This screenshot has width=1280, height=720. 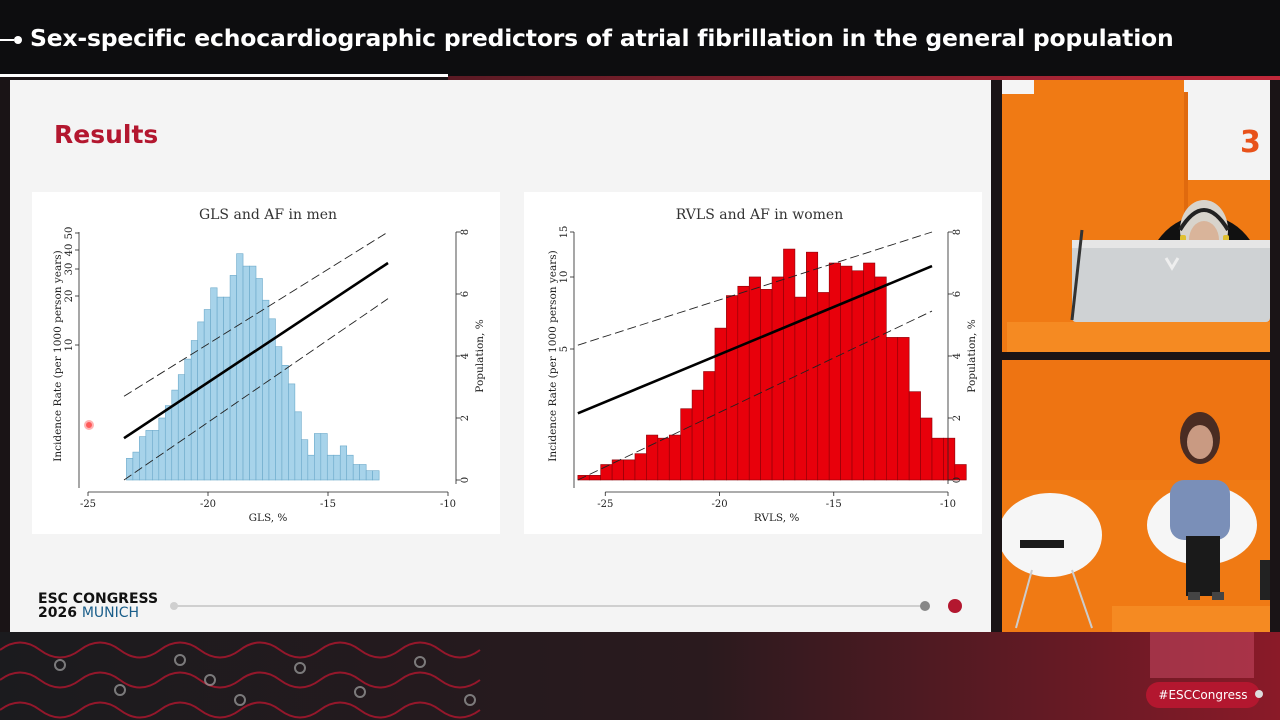 What do you see at coordinates (925, 606) in the screenshot?
I see `slide-progress-knob` at bounding box center [925, 606].